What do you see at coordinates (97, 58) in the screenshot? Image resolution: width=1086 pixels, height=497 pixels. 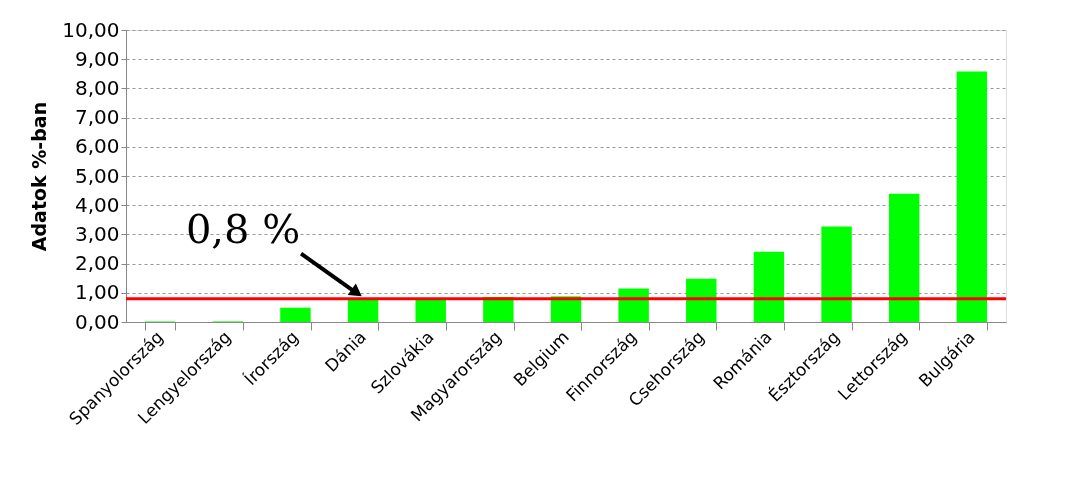 I see `y-tick-label: 9,00` at bounding box center [97, 58].